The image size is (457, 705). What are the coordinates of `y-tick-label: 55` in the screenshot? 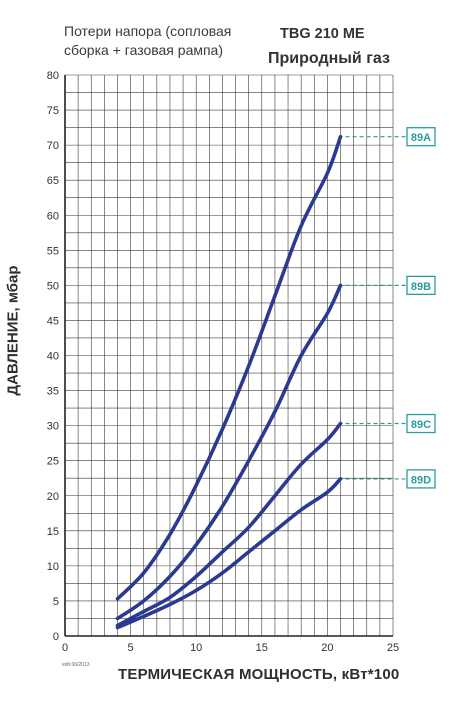 It's located at (53, 251).